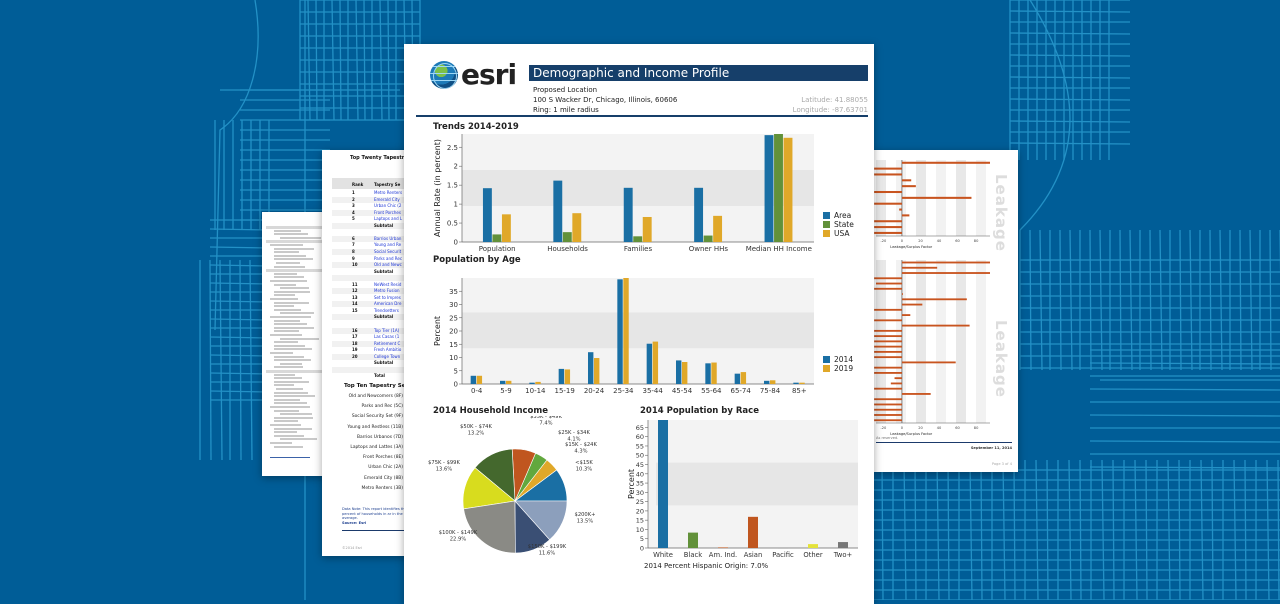  What do you see at coordinates (388, 238) in the screenshot?
I see `segment-link: Barrios Urban` at bounding box center [388, 238].